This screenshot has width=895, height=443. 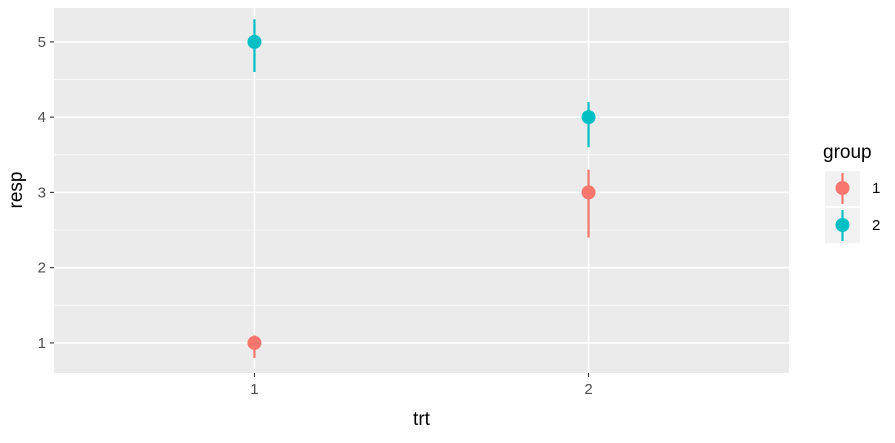 I want to click on legend: group 12, so click(x=851, y=192).